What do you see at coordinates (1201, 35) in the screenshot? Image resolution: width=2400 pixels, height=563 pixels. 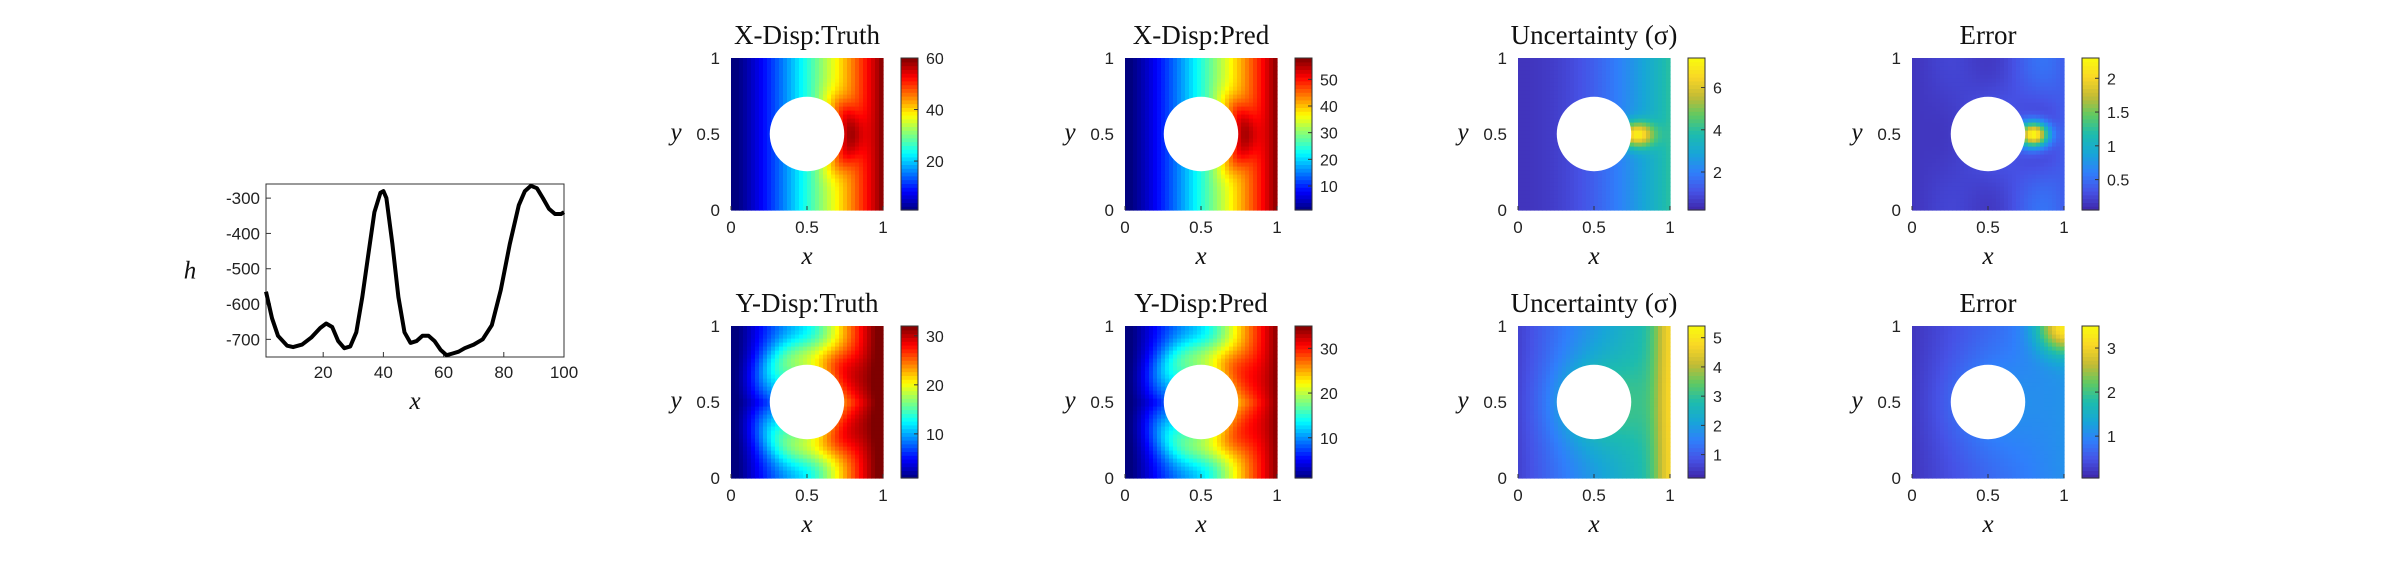 I see `panel-title: X-Disp:Pred` at bounding box center [1201, 35].